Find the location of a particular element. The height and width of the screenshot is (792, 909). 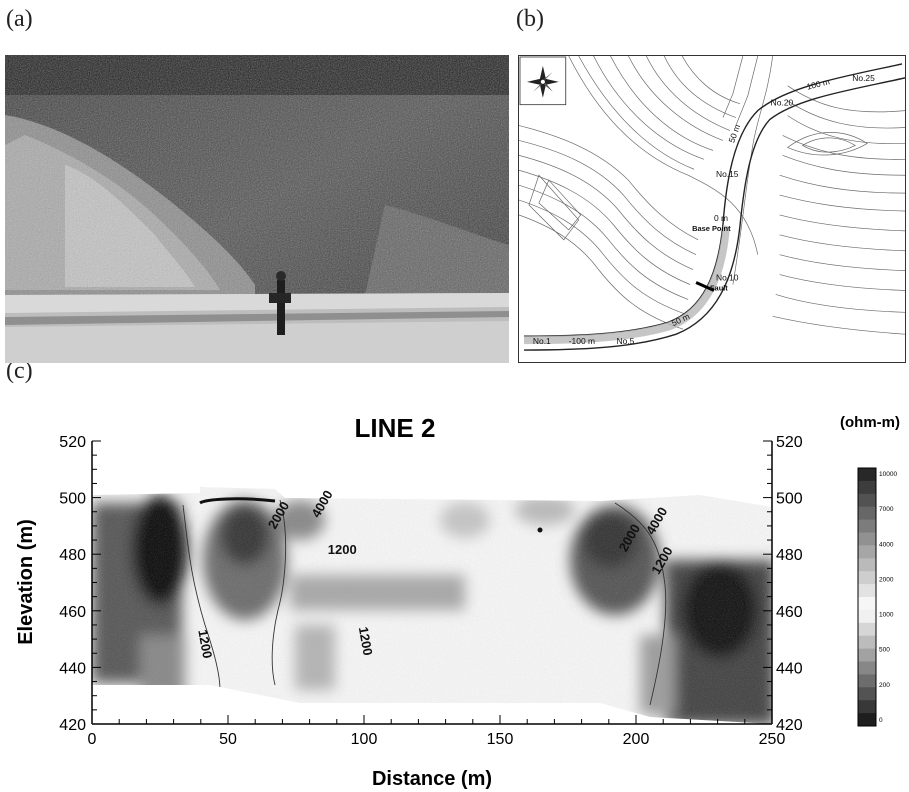

distance-label: 100 m is located at coordinates (818, 83).